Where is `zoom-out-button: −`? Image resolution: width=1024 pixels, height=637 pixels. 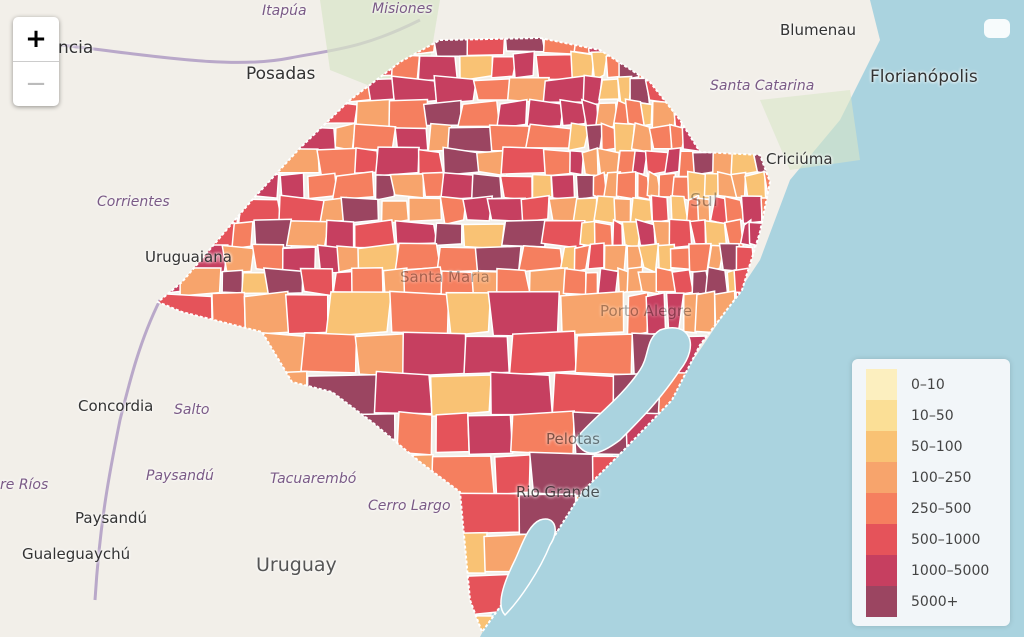 zoom-out-button: − is located at coordinates (36, 83).